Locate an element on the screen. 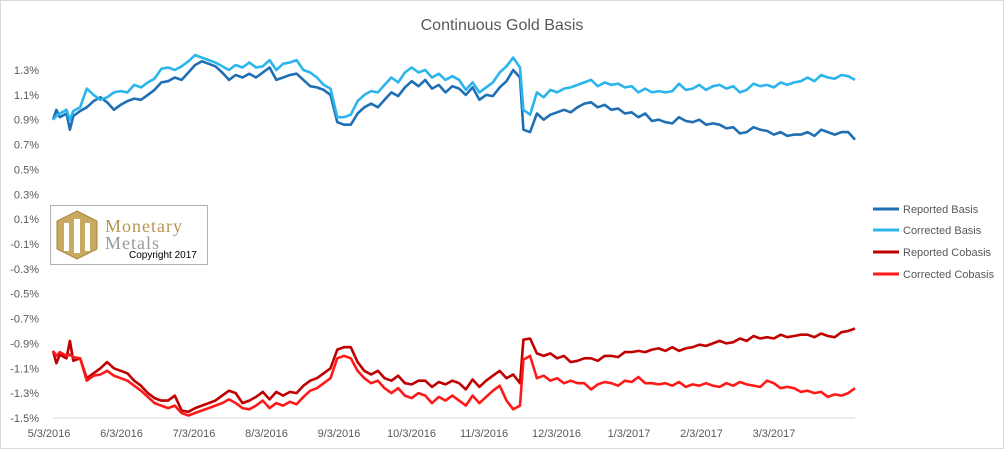 The height and width of the screenshot is (449, 1004). series-line-reported-basis is located at coordinates (453, 100).